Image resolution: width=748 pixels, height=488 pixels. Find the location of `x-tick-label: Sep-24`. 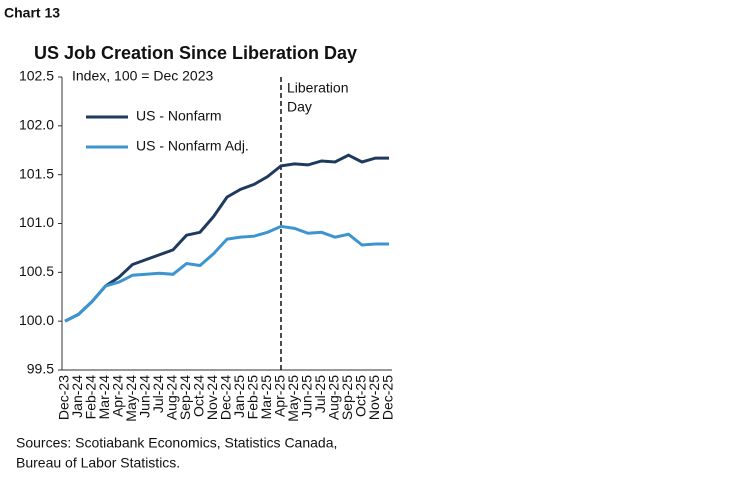

x-tick-label: Sep-24 is located at coordinates (185, 397).